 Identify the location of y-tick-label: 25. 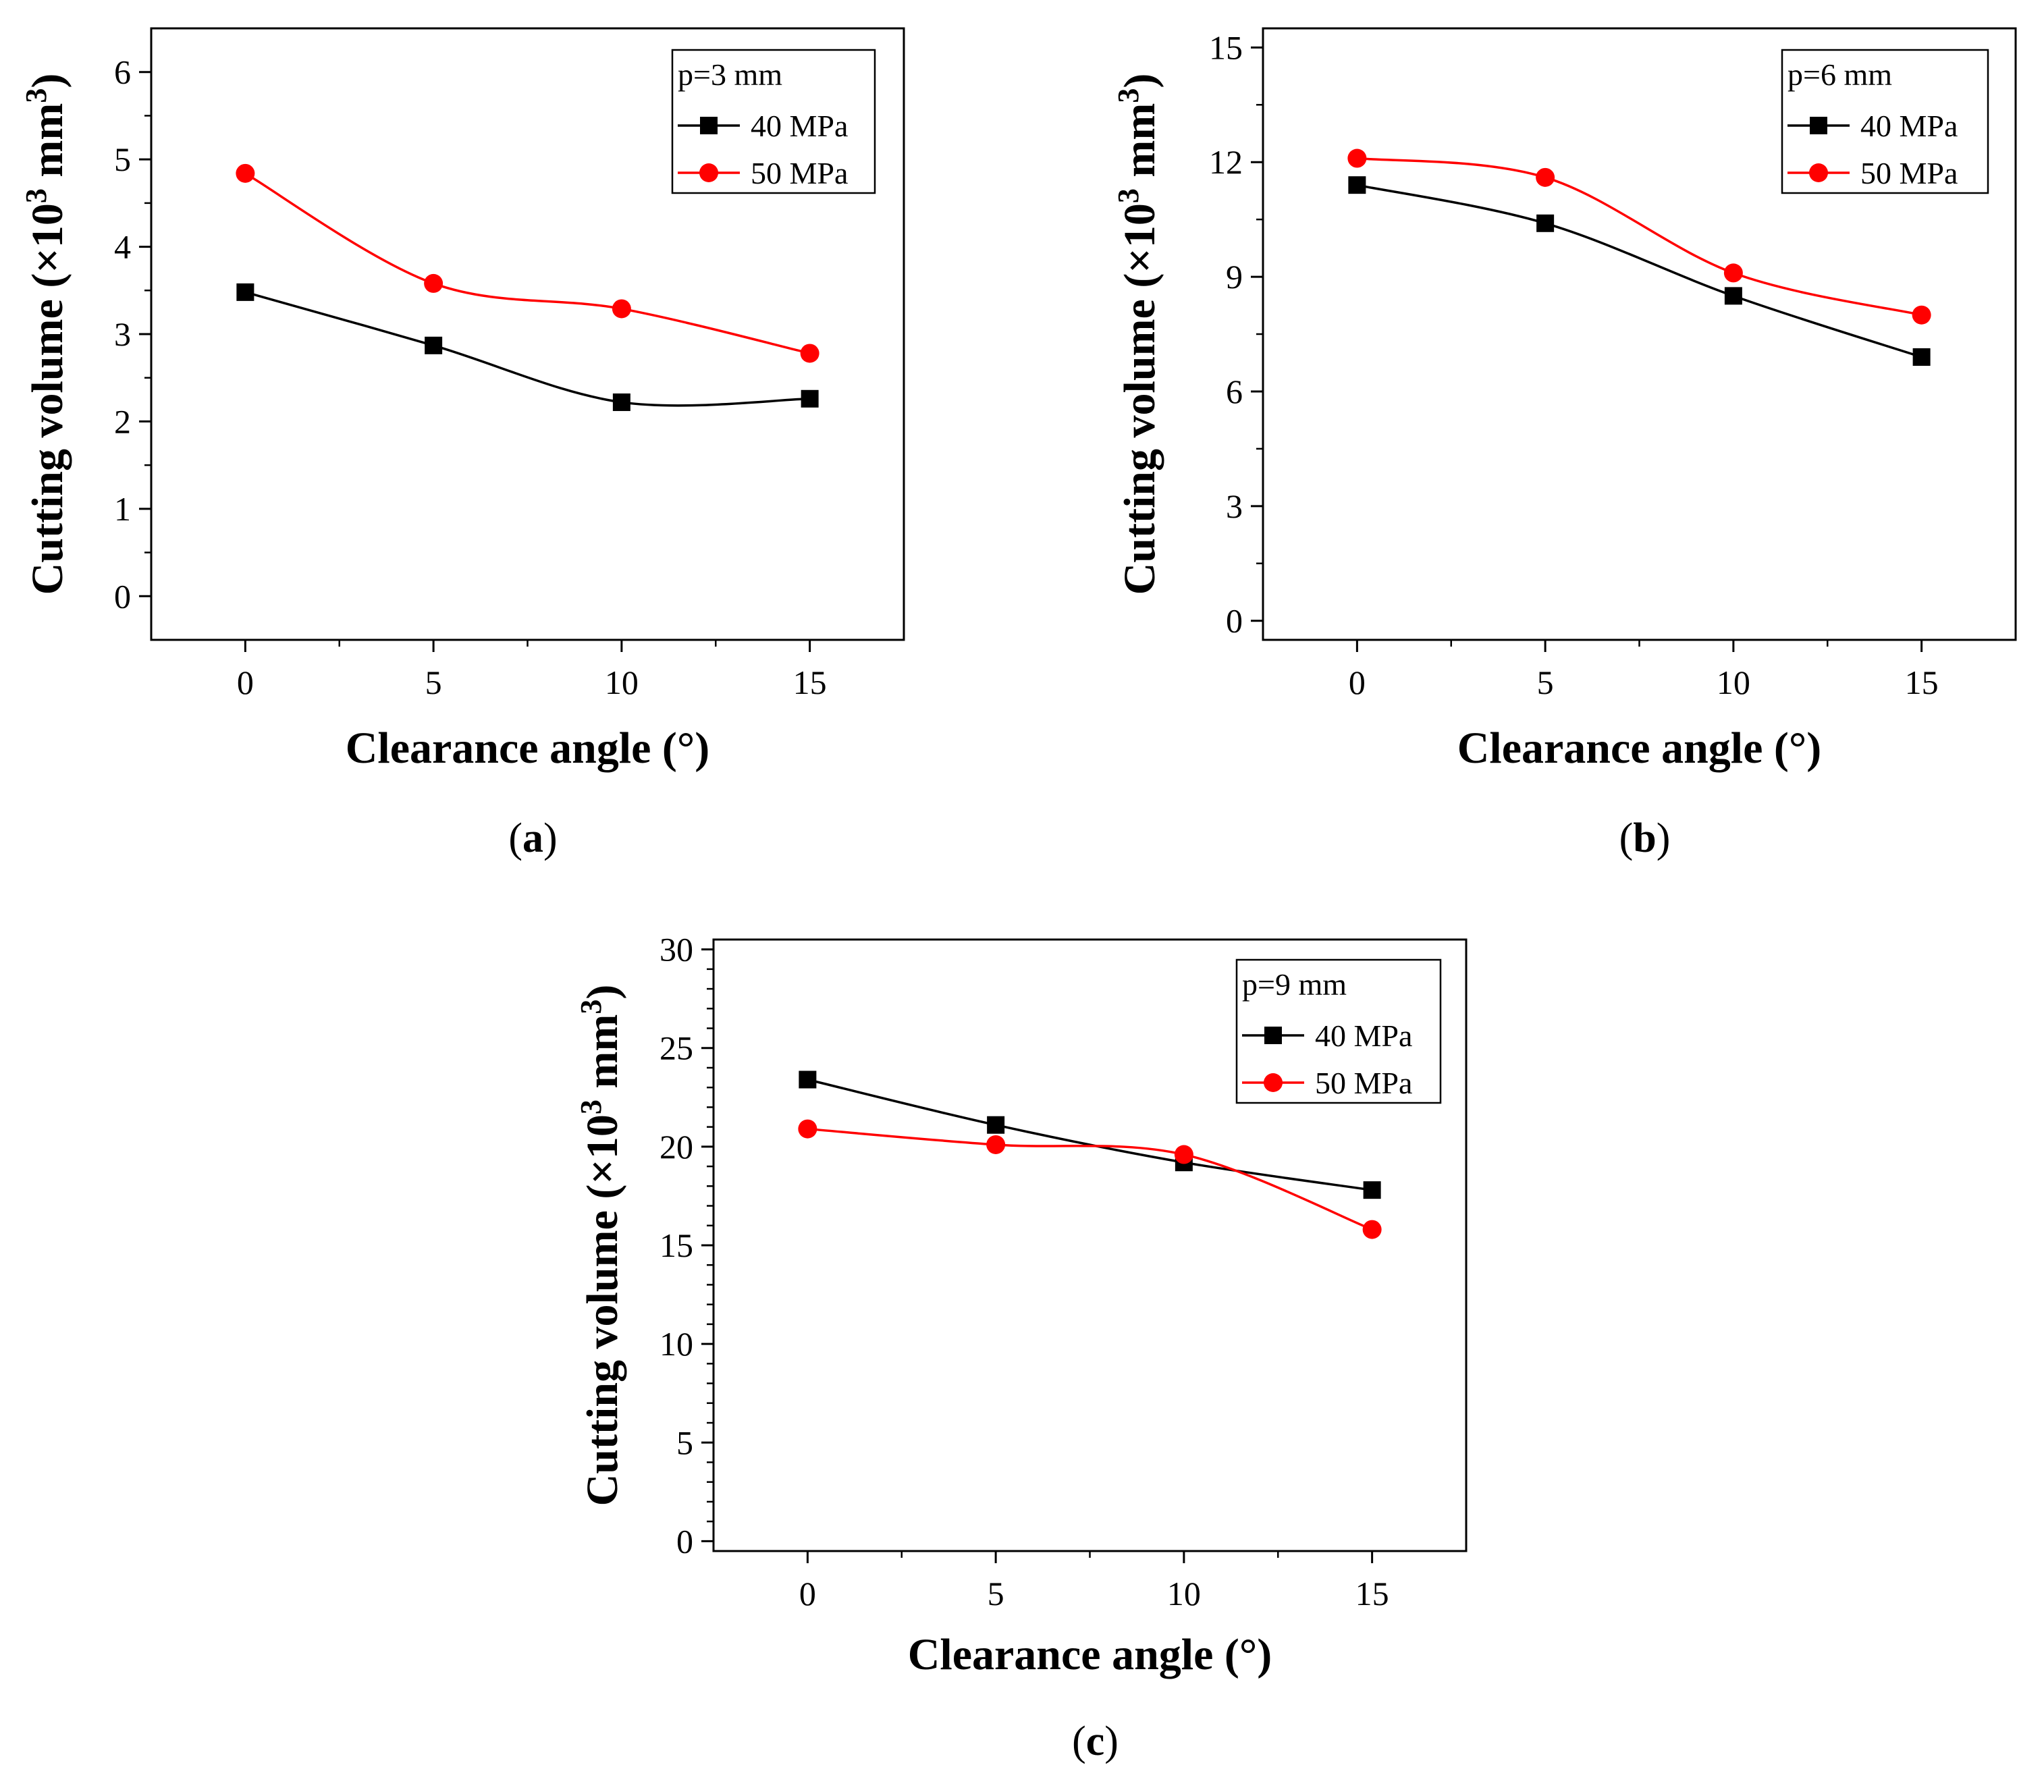
(676, 1048).